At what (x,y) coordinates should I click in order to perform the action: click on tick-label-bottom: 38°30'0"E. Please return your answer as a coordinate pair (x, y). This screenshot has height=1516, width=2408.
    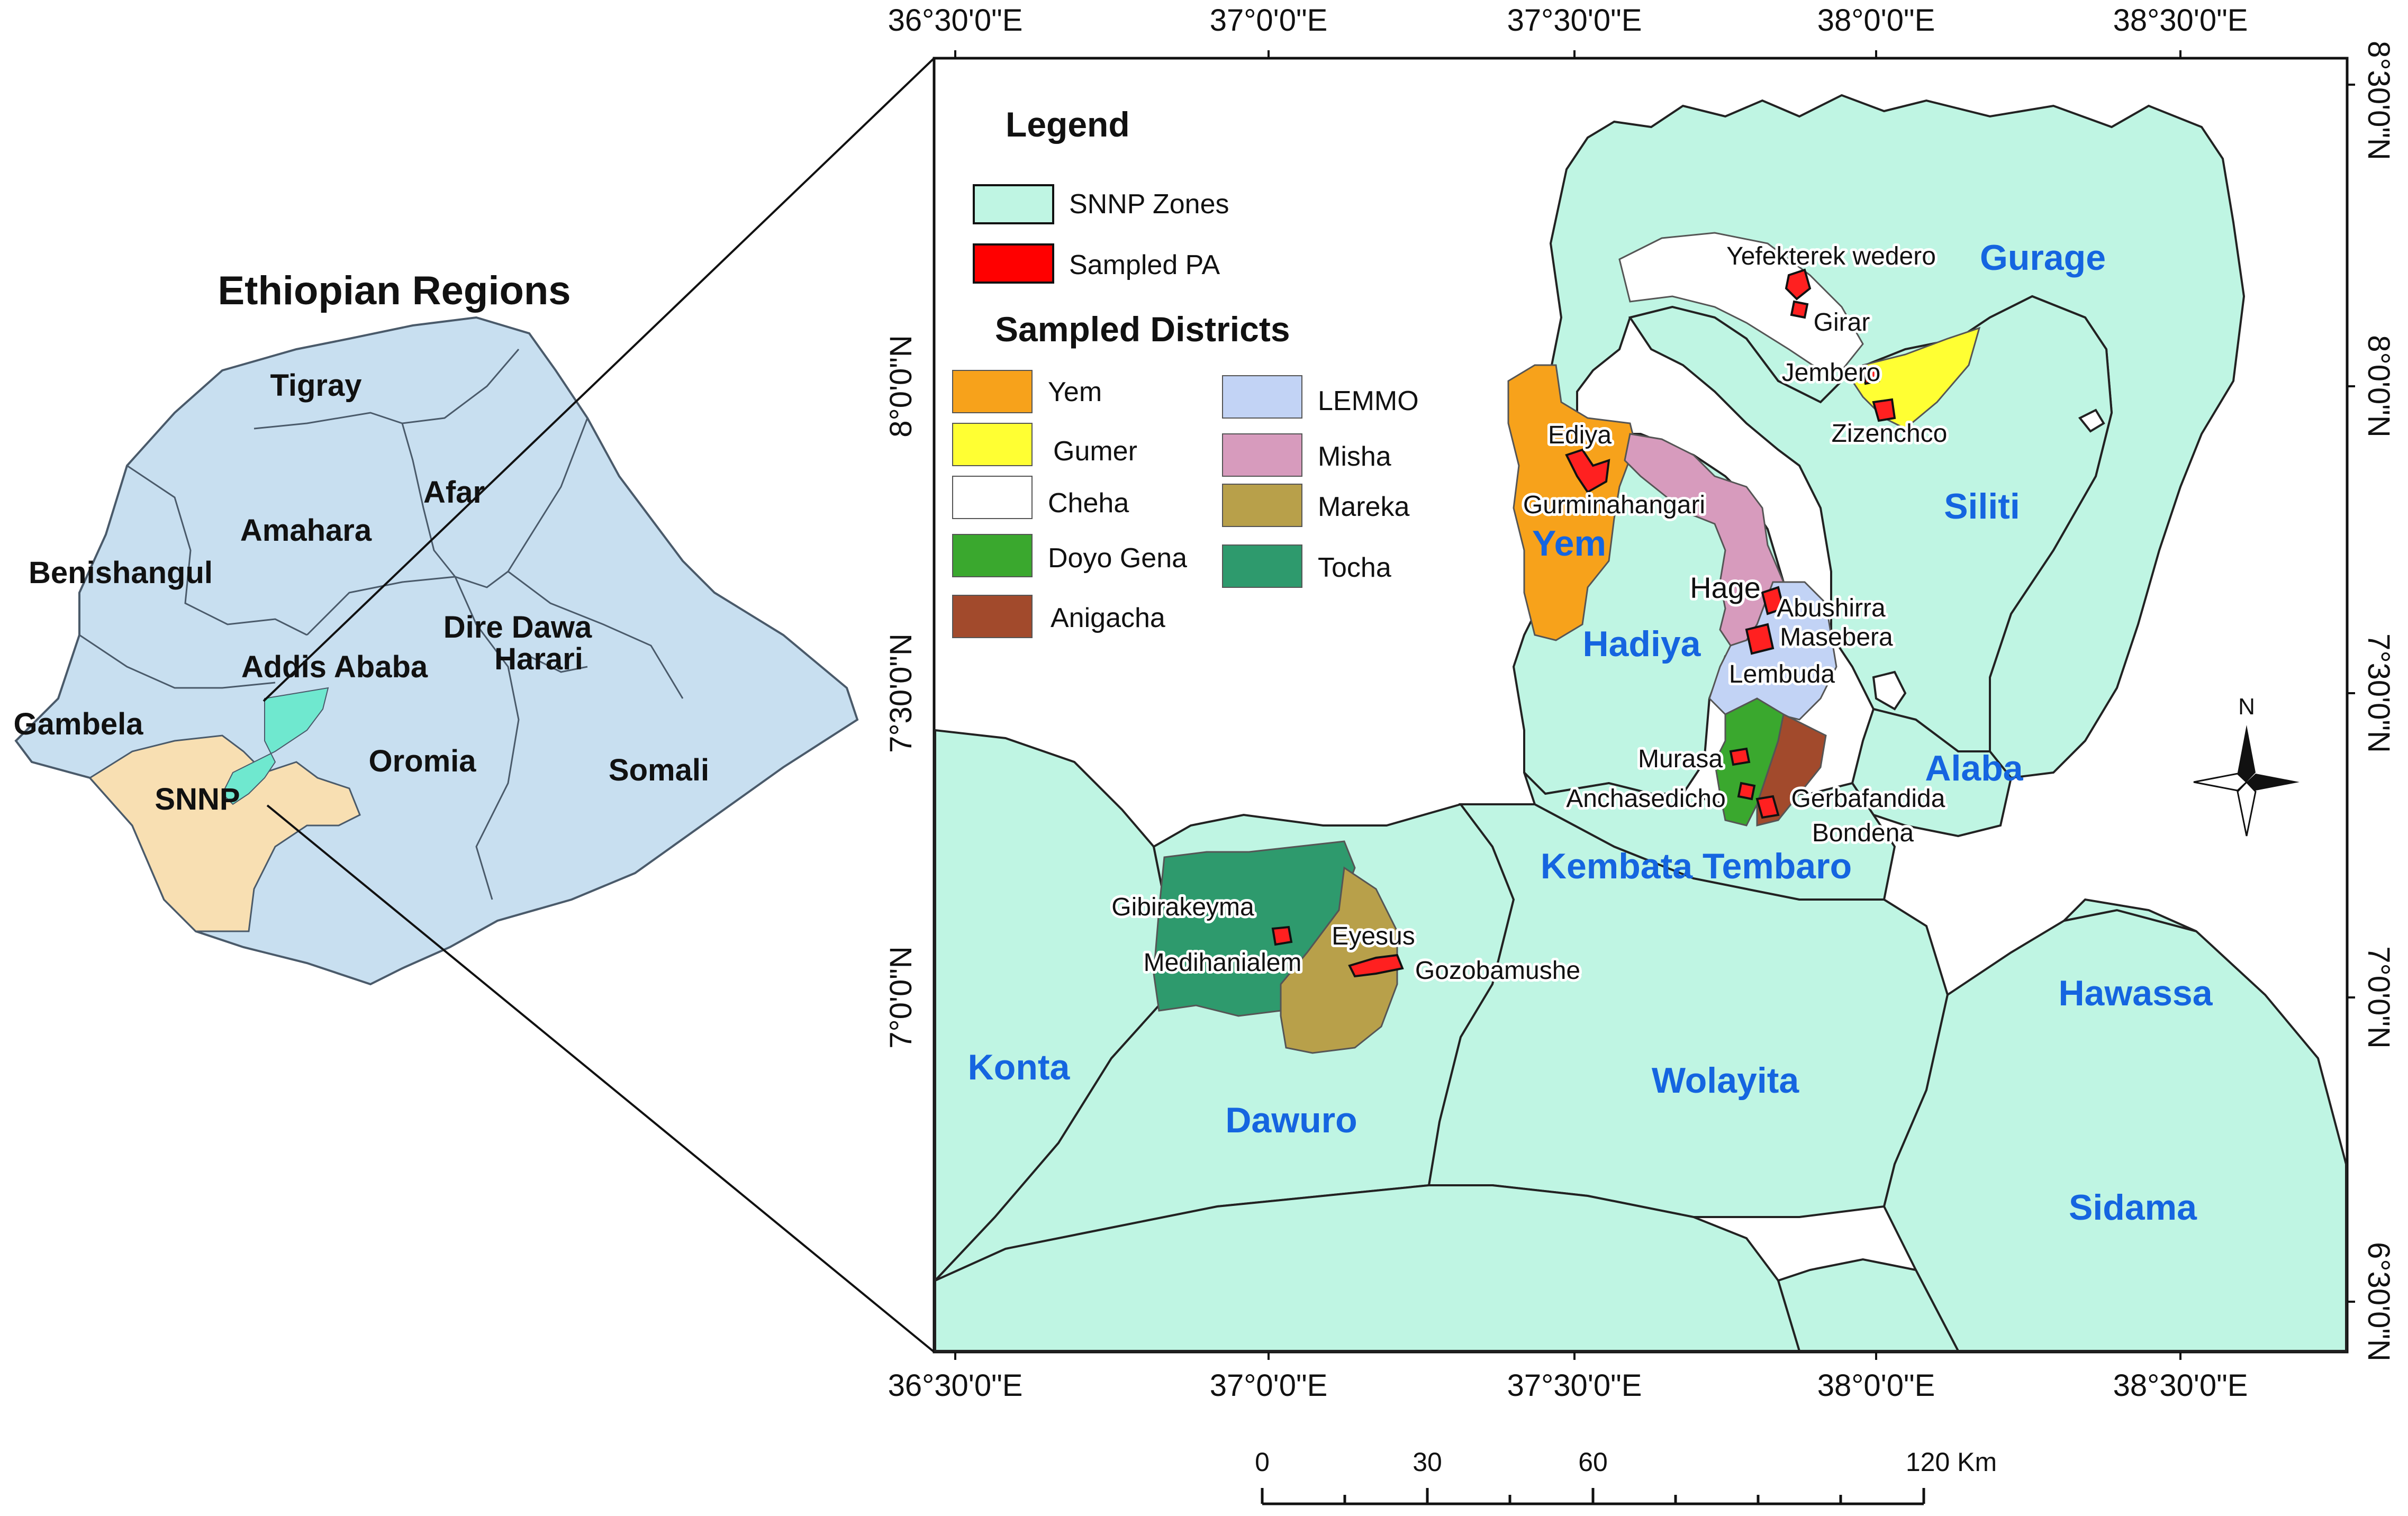
    Looking at the image, I should click on (2181, 1386).